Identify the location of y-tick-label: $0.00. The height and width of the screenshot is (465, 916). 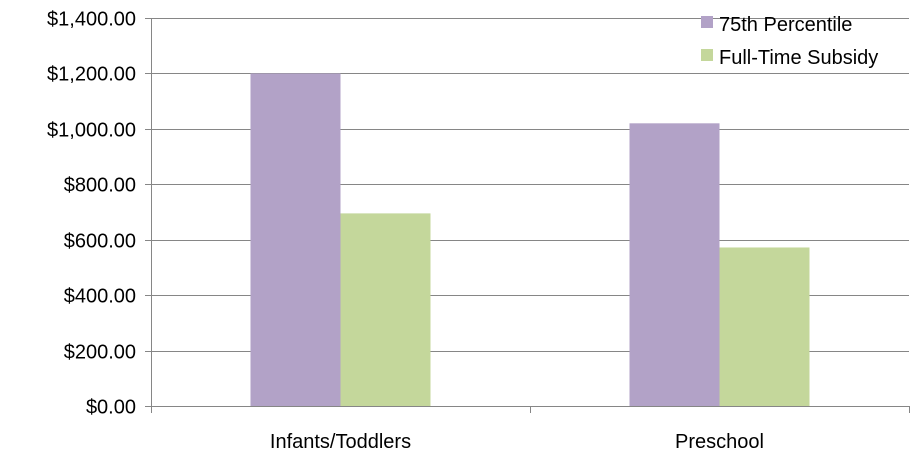
(111, 408).